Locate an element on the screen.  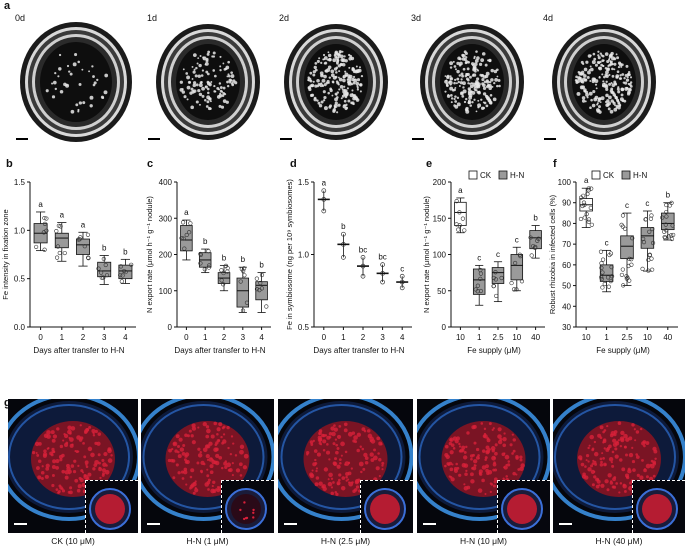
y-axis-label: Robust rhizobia in infected cells (%) is located at coordinates (552, 254).